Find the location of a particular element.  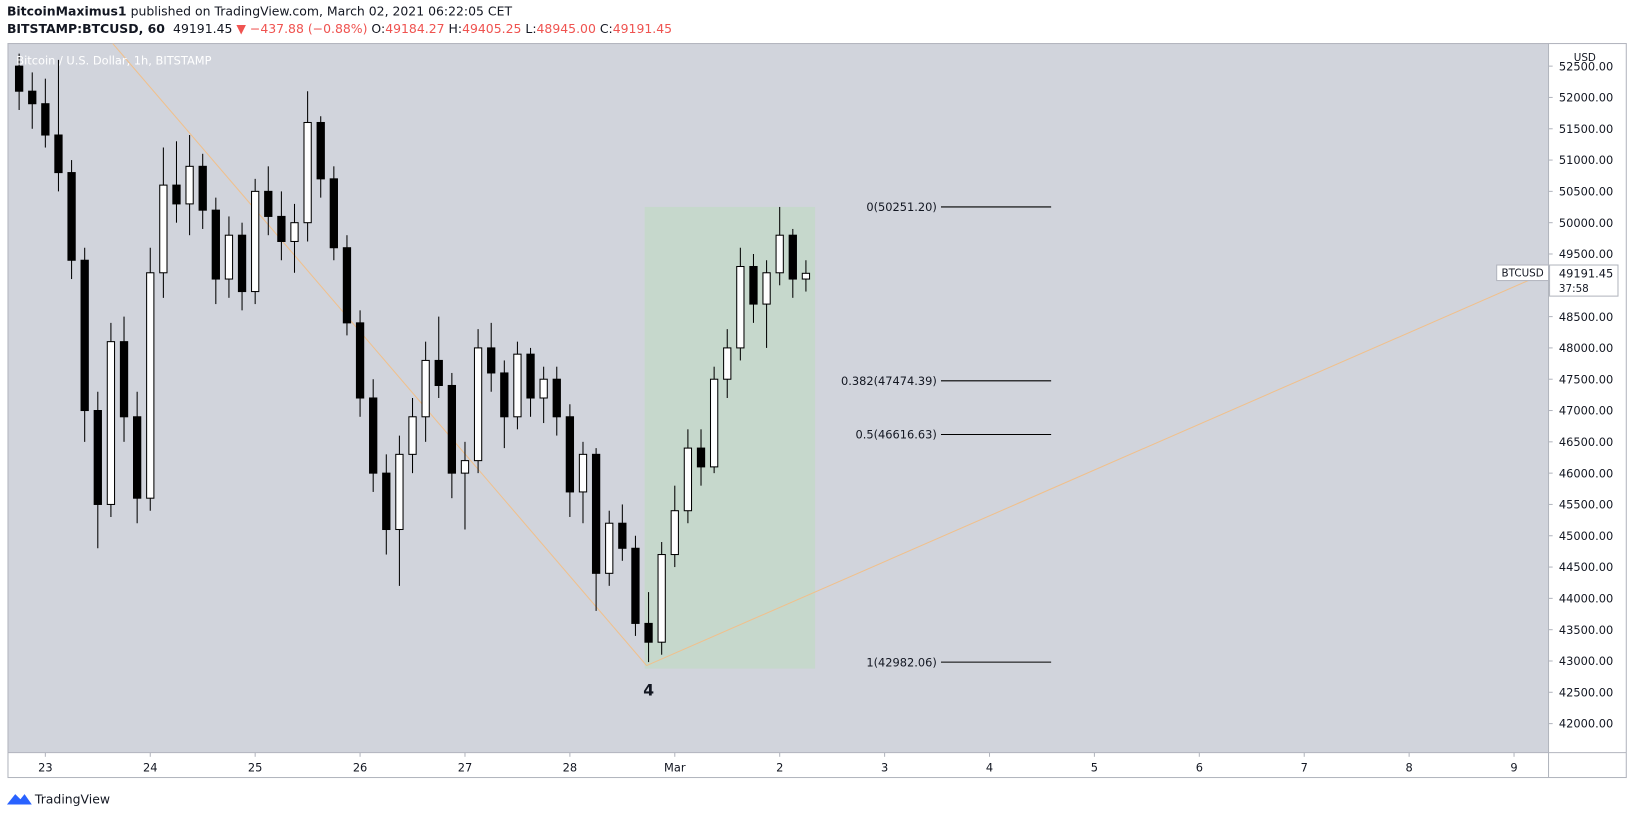

change: −437.88 (−0.88%) is located at coordinates (309, 28).